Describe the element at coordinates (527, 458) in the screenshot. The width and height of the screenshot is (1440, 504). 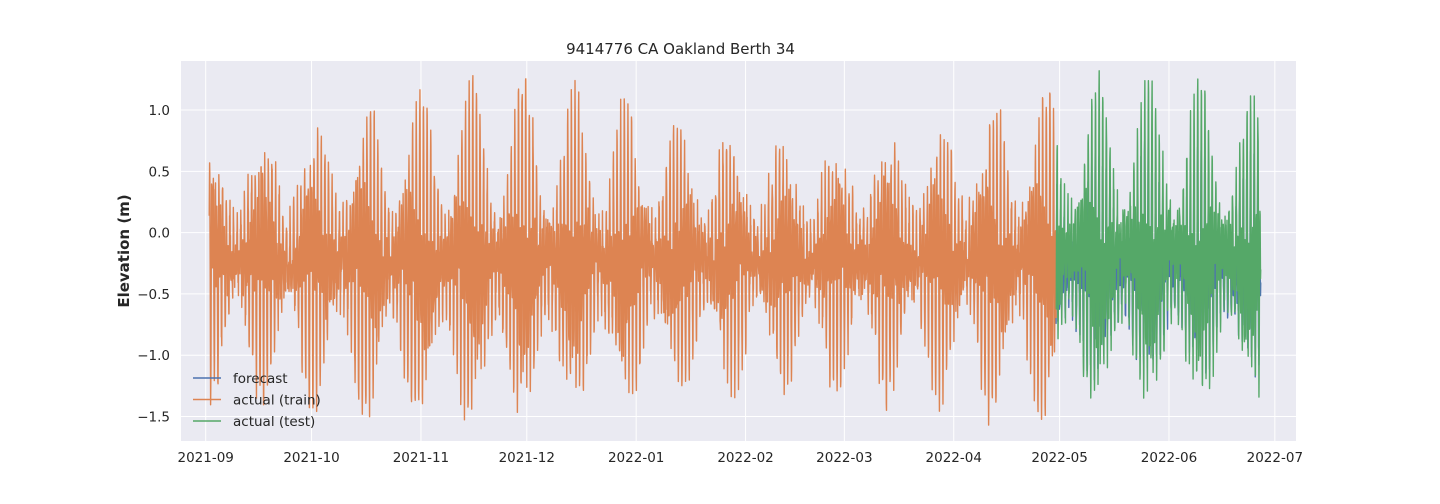
I see `x-tick-label: 2021-12` at that location.